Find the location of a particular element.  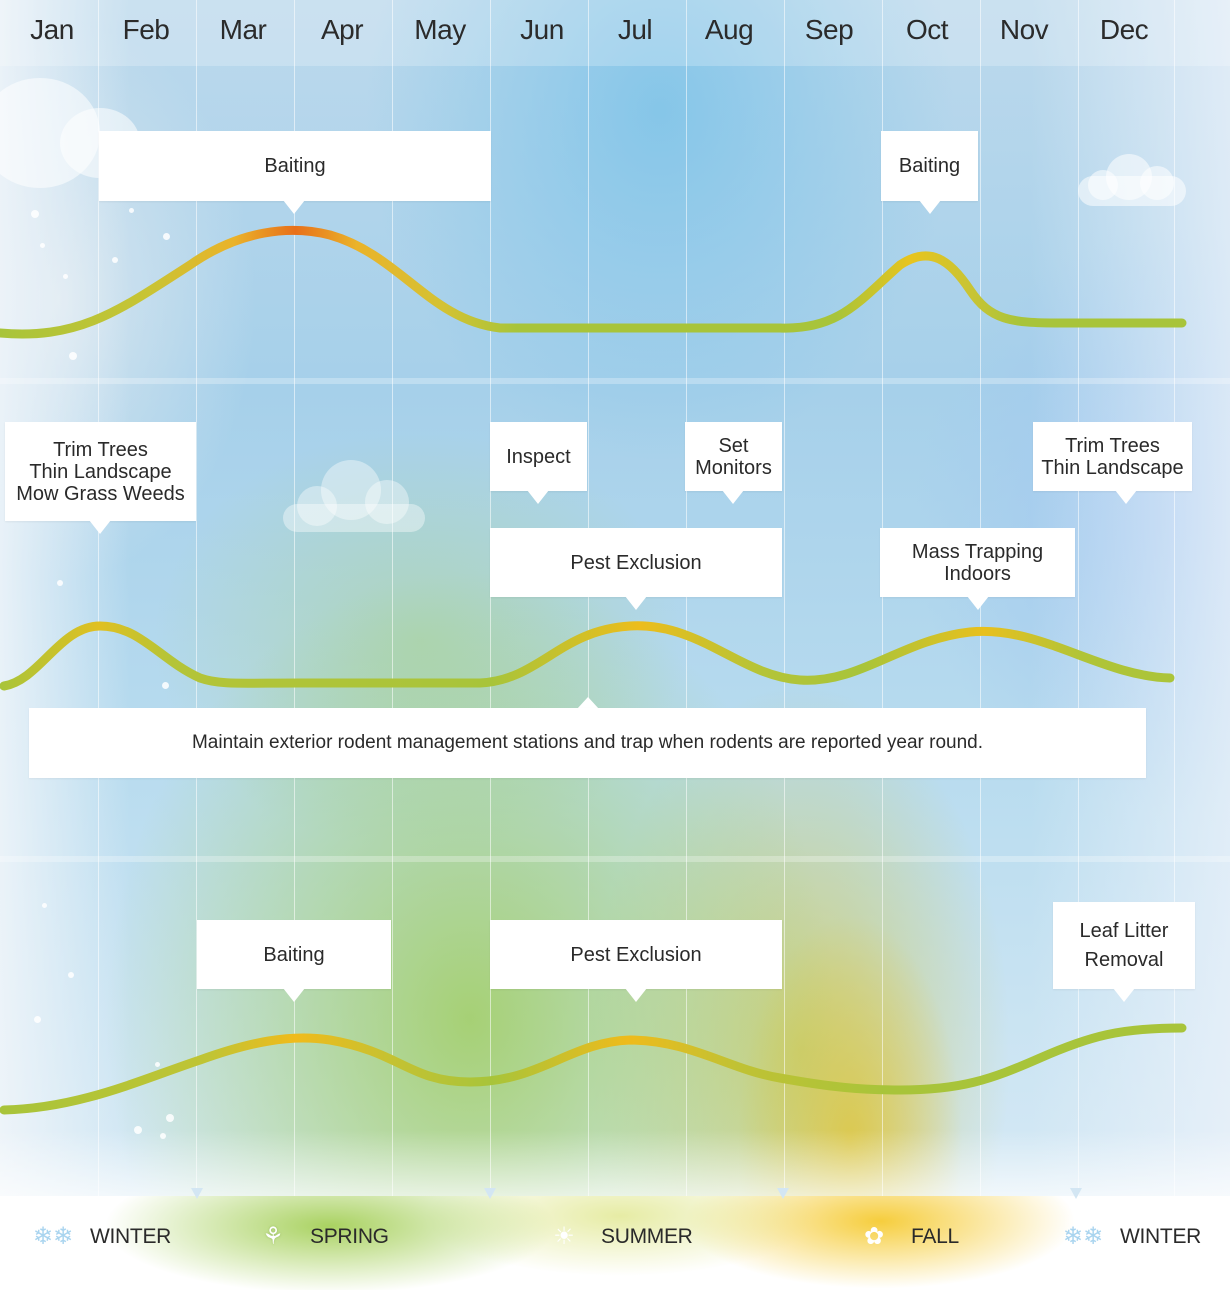

row2-activity-curve is located at coordinates (587, 656).